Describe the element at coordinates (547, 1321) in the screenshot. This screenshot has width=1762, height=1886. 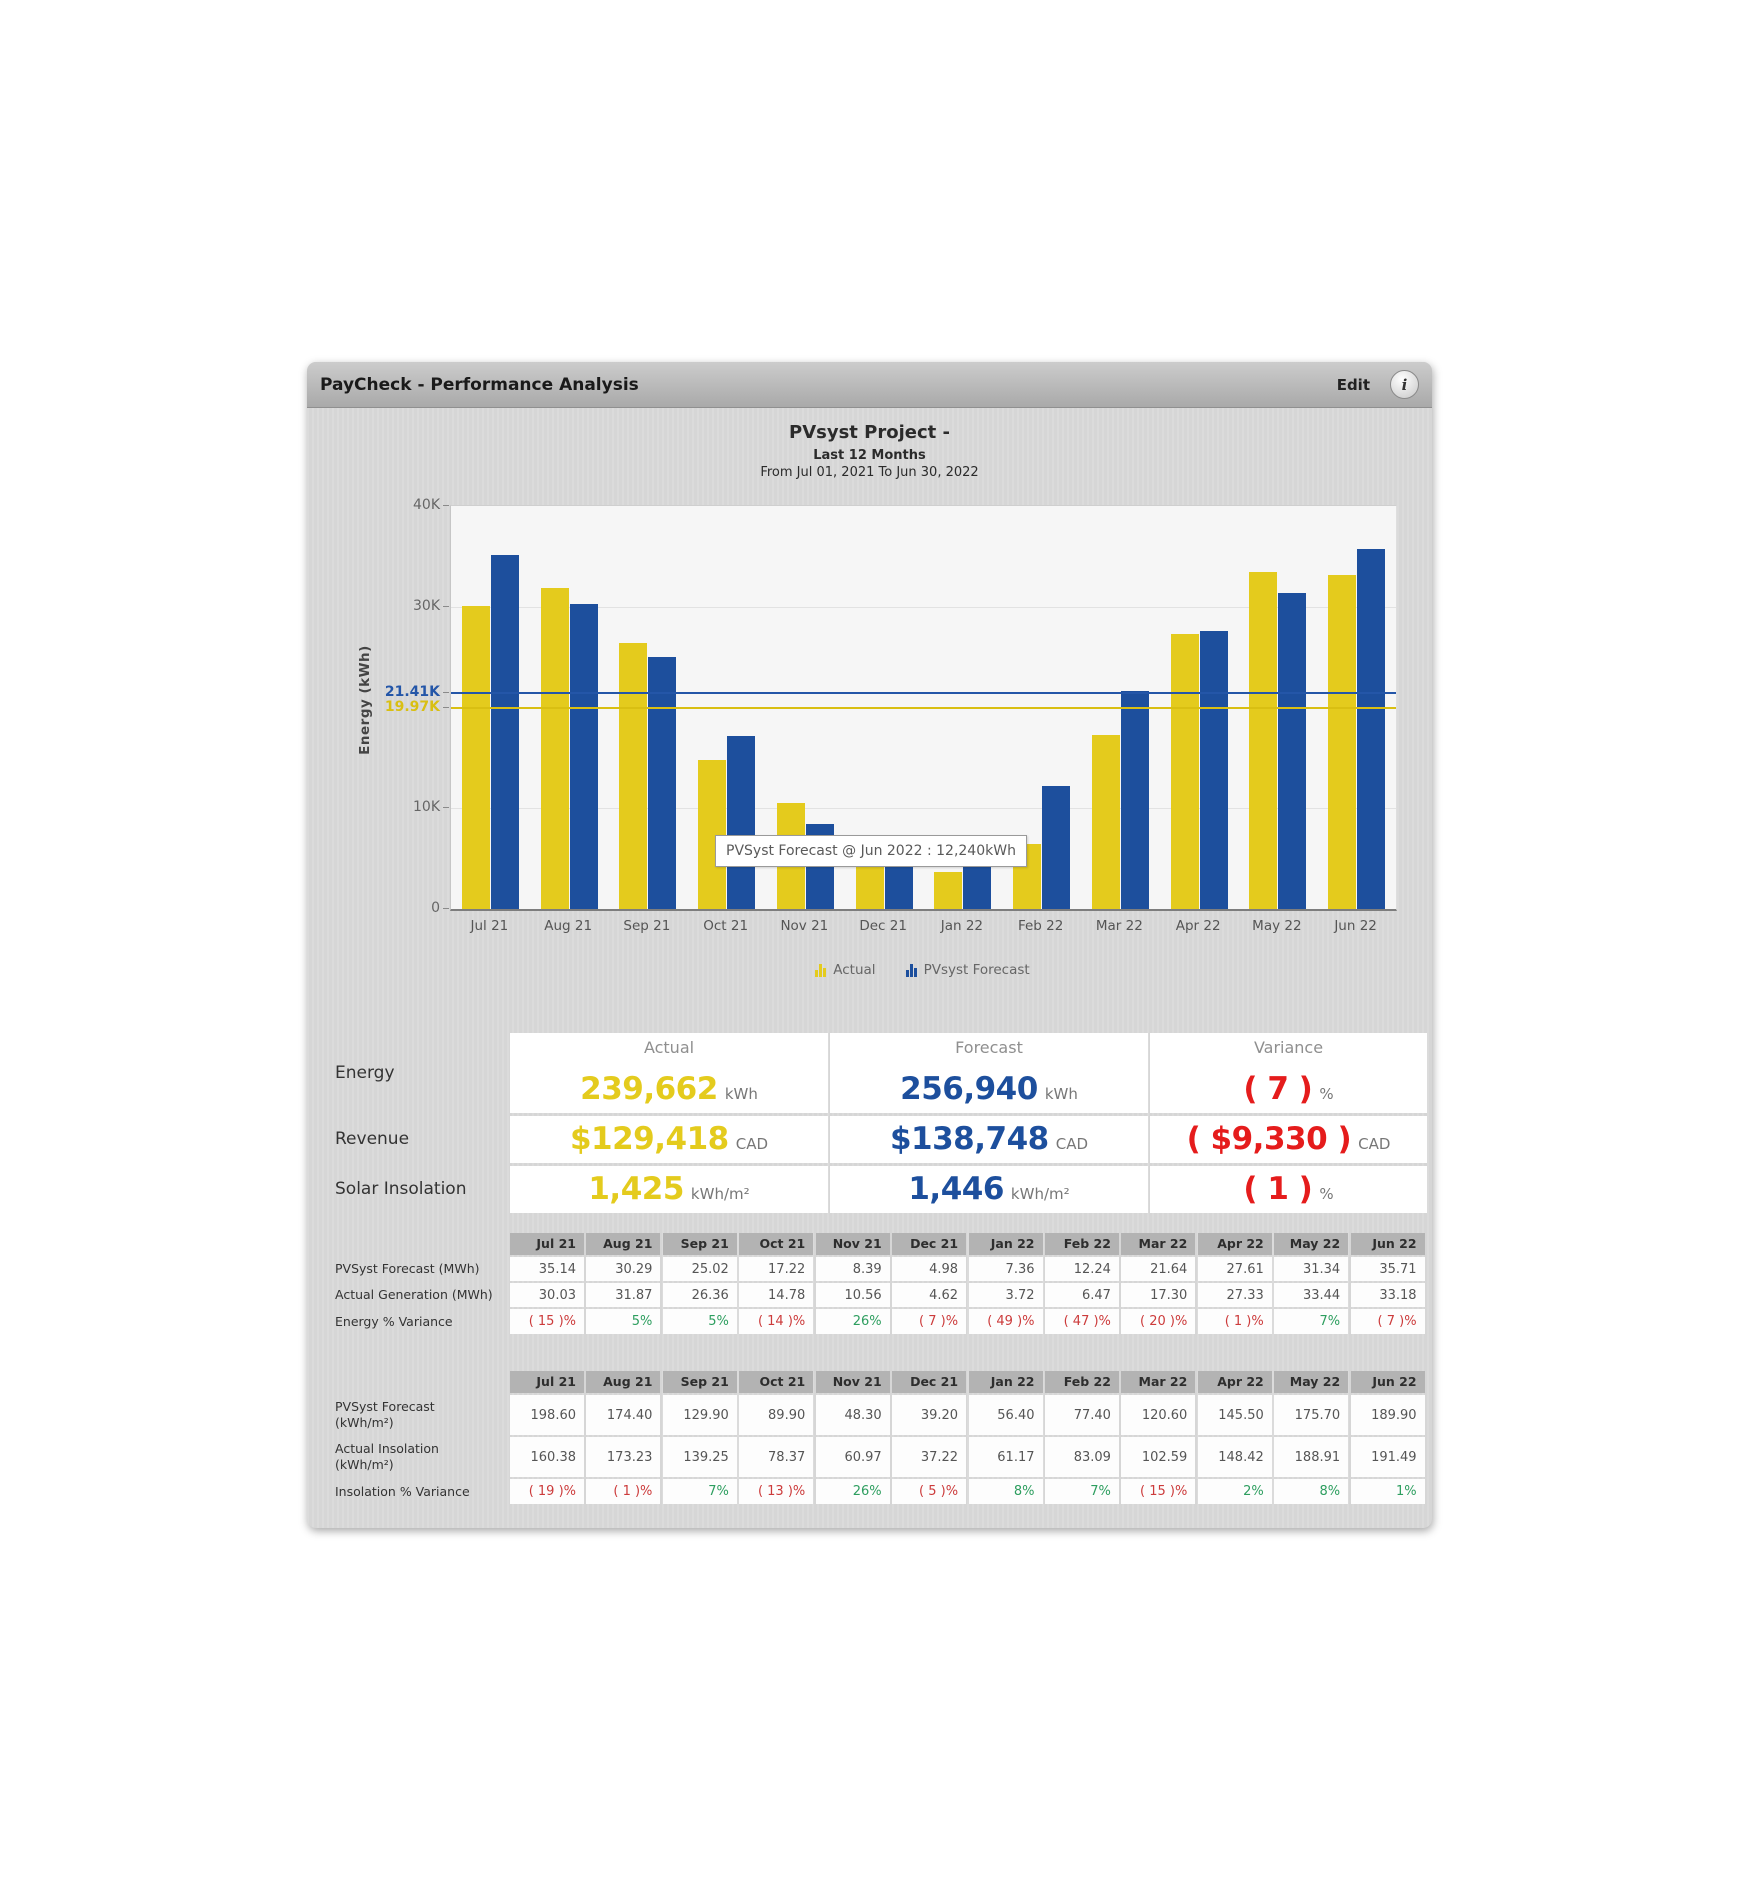
I see `energy-table-cell: ( 15 )%` at that location.